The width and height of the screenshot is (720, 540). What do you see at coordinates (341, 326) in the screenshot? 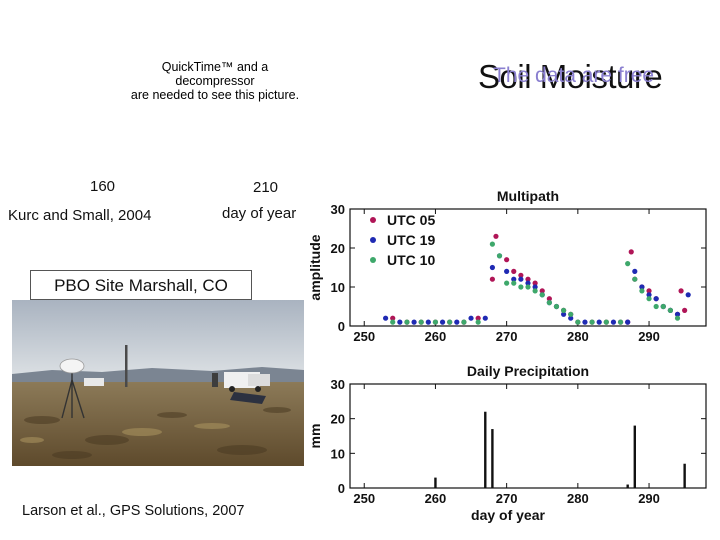
I see `y-tick-label: 0` at bounding box center [341, 326].